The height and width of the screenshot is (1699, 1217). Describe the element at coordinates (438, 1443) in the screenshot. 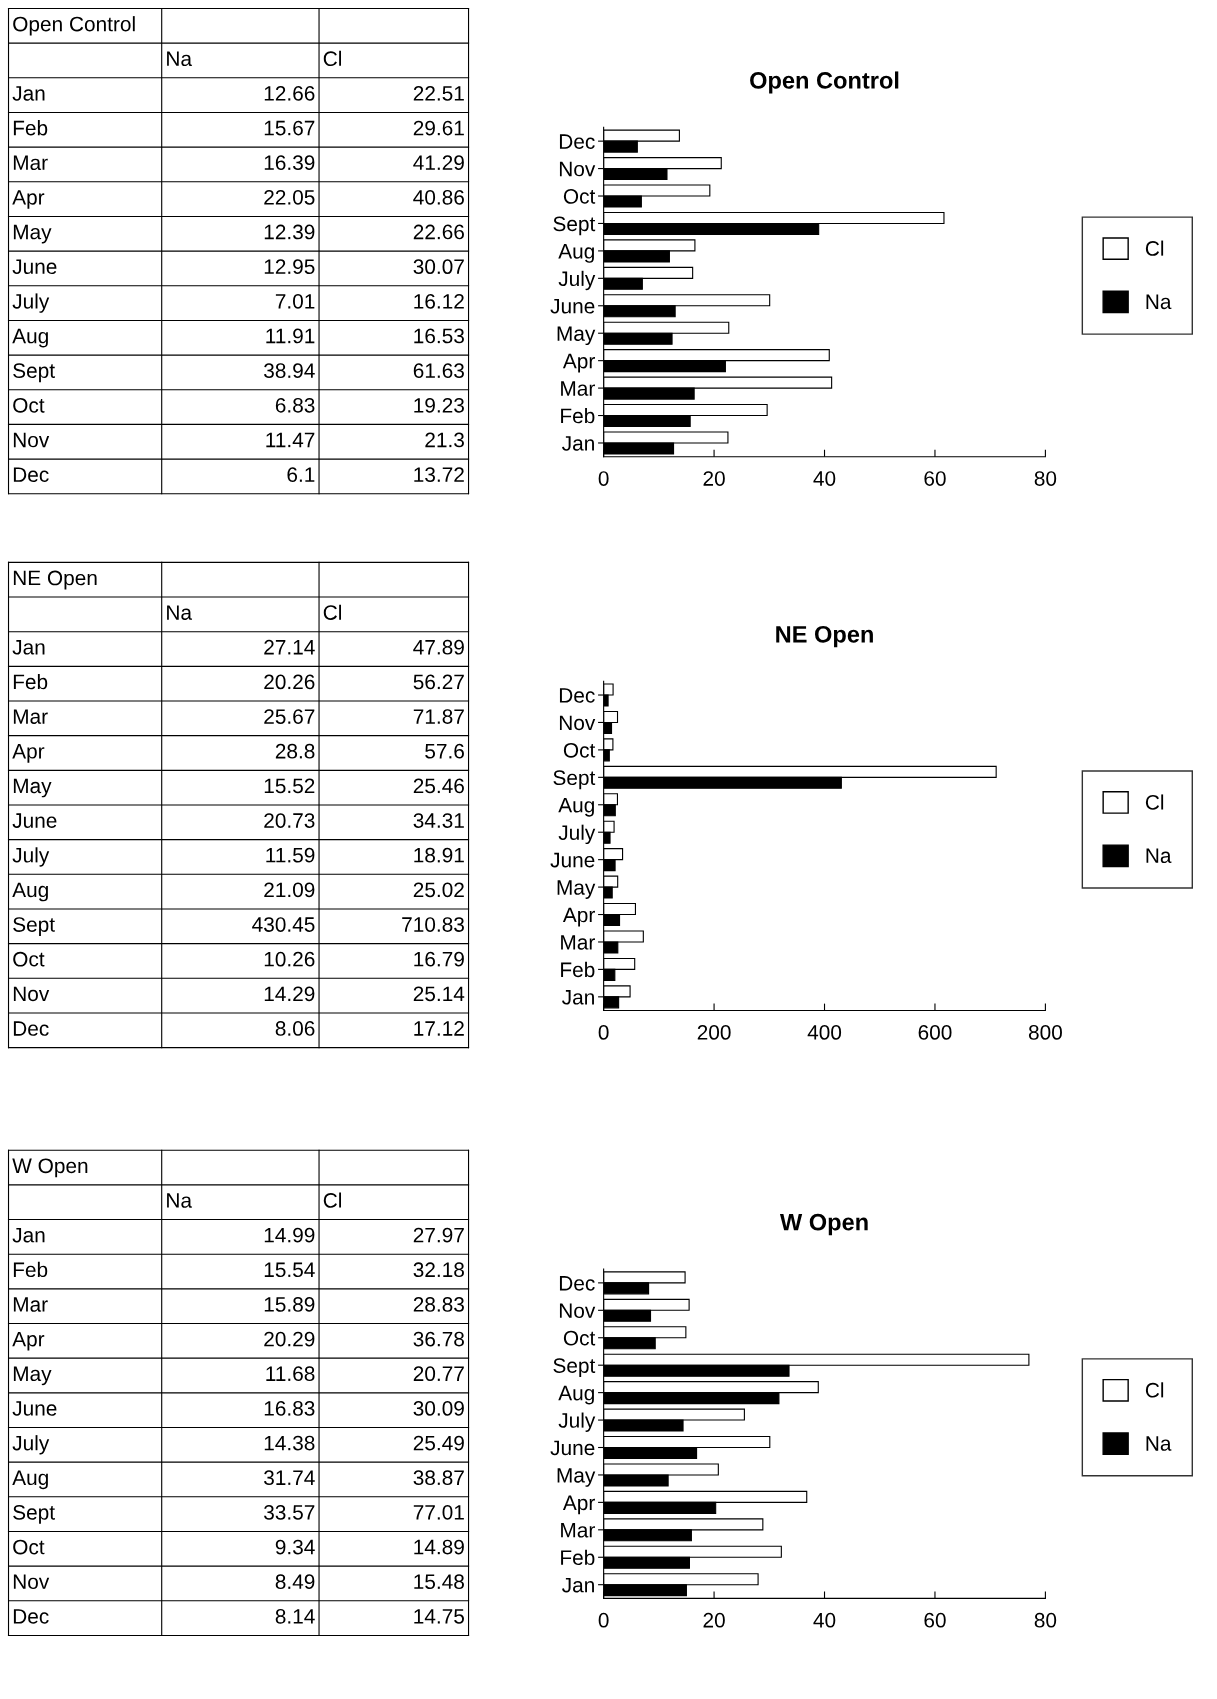

I see `text: 25.49` at that location.